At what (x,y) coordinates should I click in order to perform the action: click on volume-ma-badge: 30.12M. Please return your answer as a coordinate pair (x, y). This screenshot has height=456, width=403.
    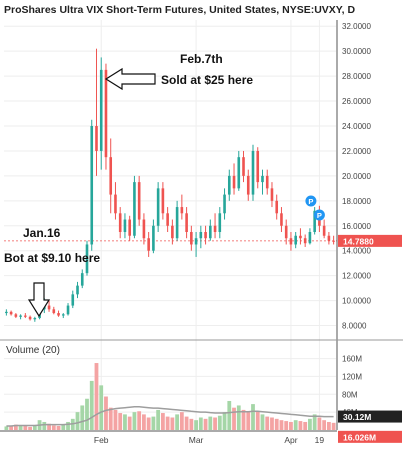
    Looking at the image, I should click on (370, 416).